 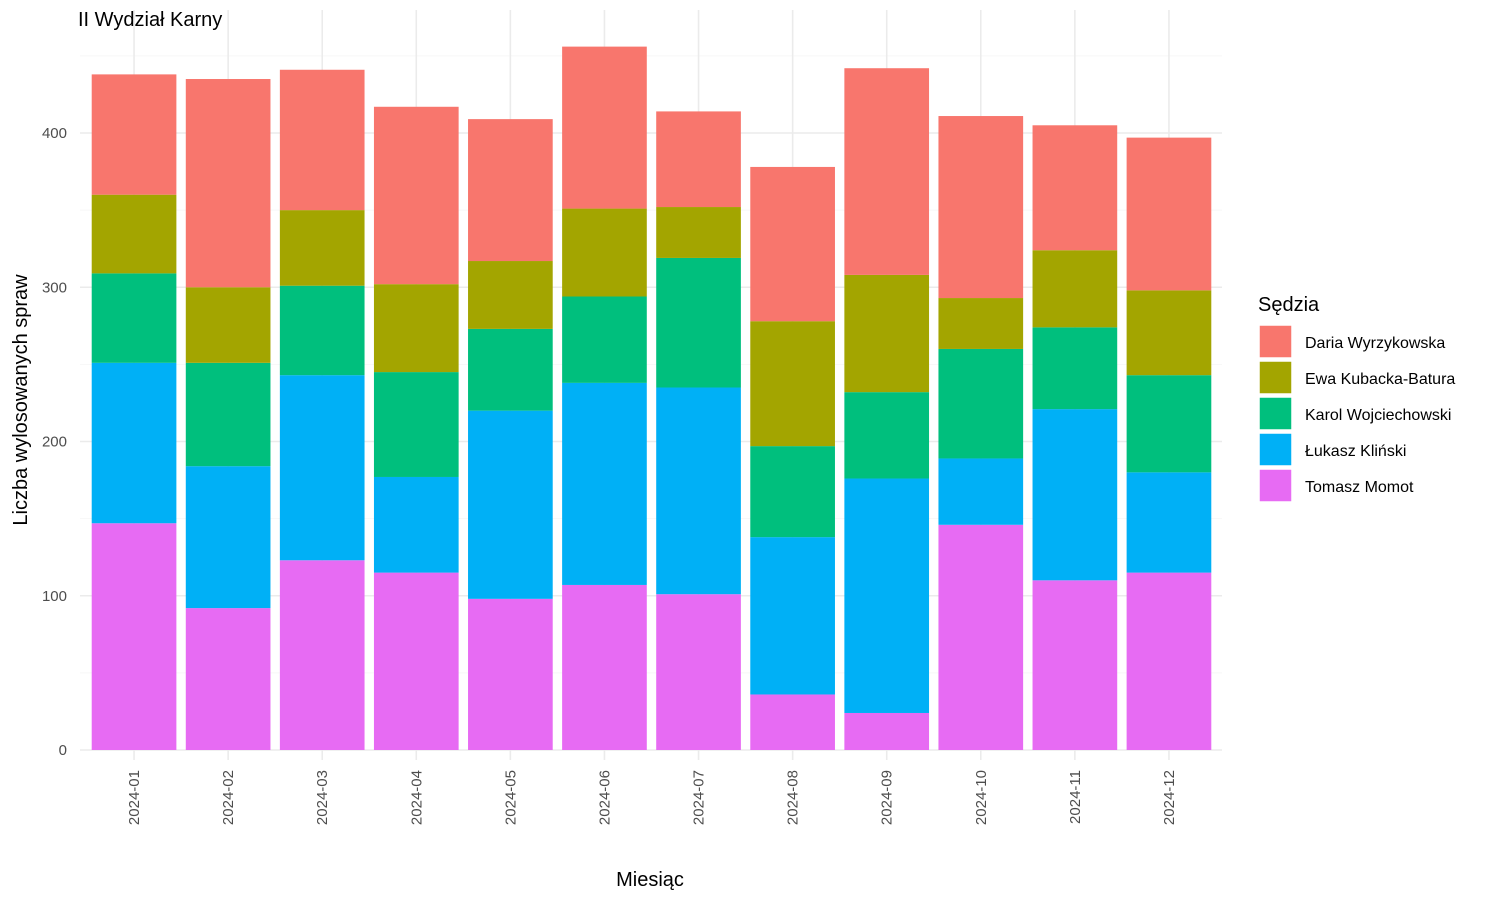 What do you see at coordinates (1169, 797) in the screenshot?
I see `x-tick-label: 2024-12` at bounding box center [1169, 797].